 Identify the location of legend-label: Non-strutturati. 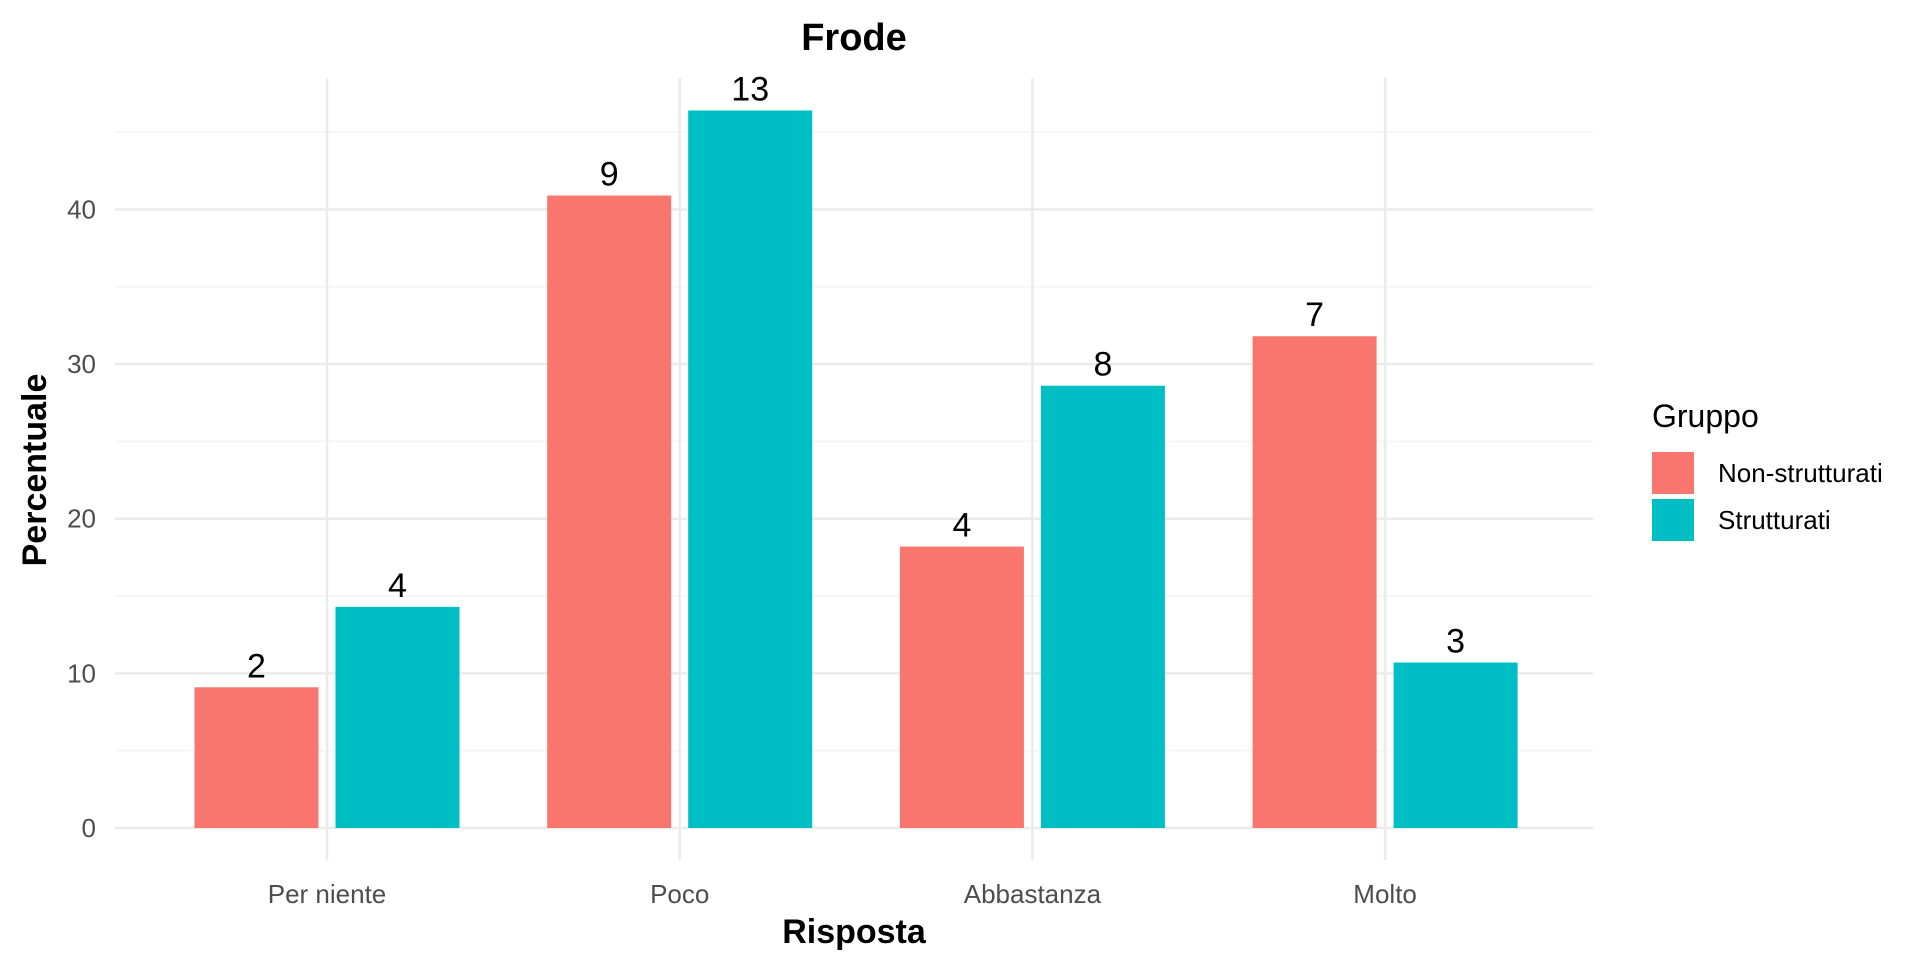
(1800, 473).